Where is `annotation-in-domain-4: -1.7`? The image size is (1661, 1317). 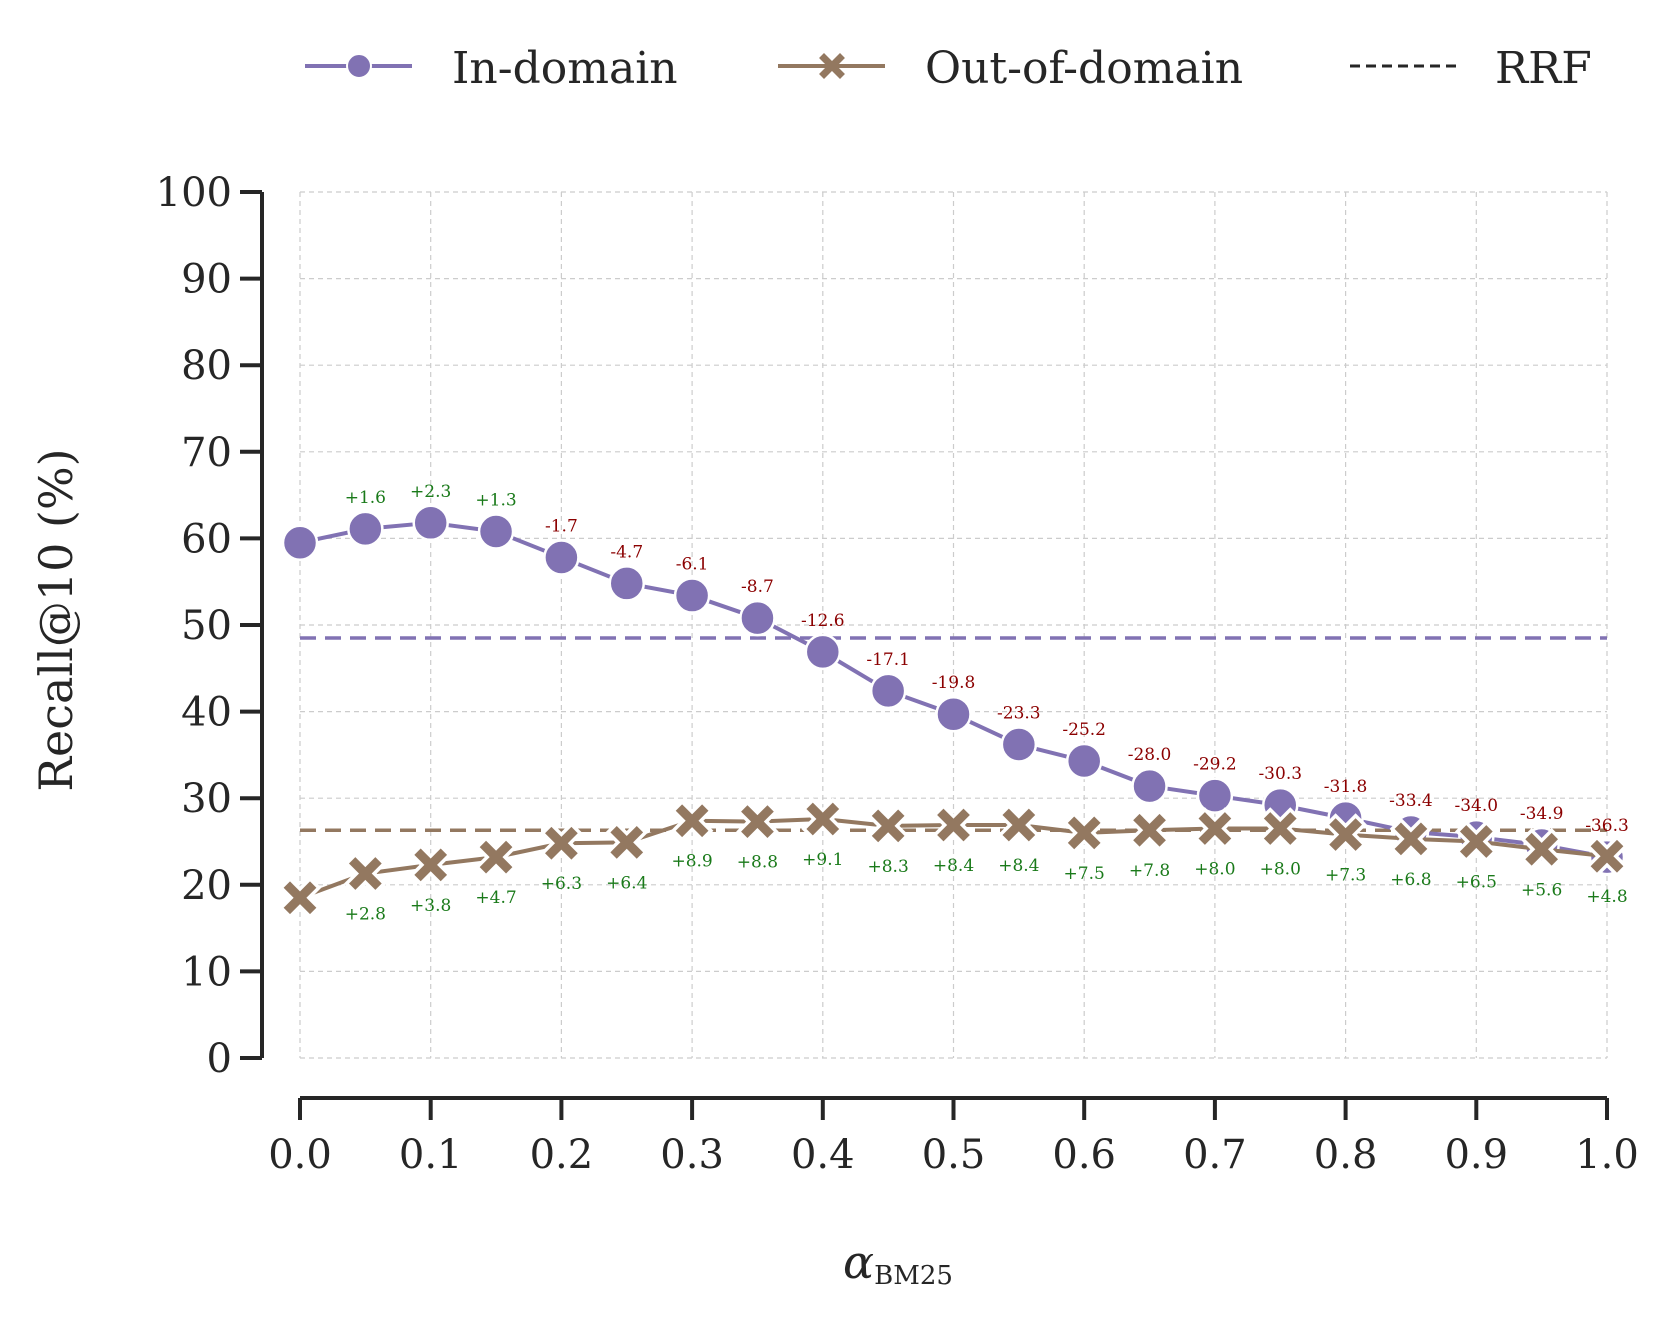
annotation-in-domain-4: -1.7 is located at coordinates (561, 526).